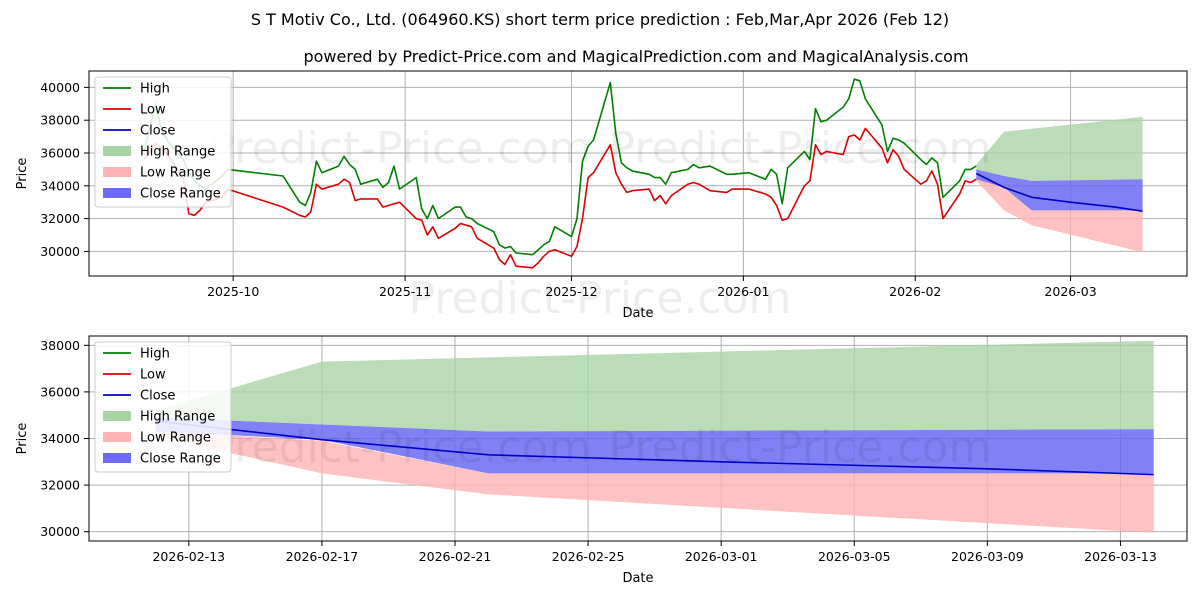 Image resolution: width=1200 pixels, height=600 pixels. What do you see at coordinates (987, 556) in the screenshot?
I see `x-tick-label: 2026-03-09` at bounding box center [987, 556].